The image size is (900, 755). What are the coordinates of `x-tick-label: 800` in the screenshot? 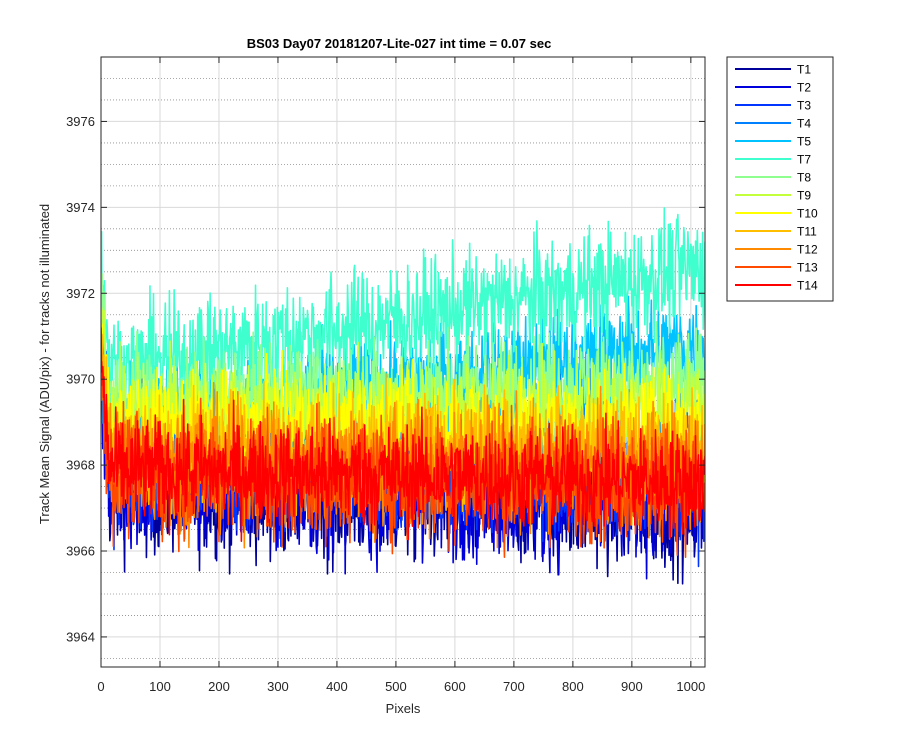 It's located at (573, 686).